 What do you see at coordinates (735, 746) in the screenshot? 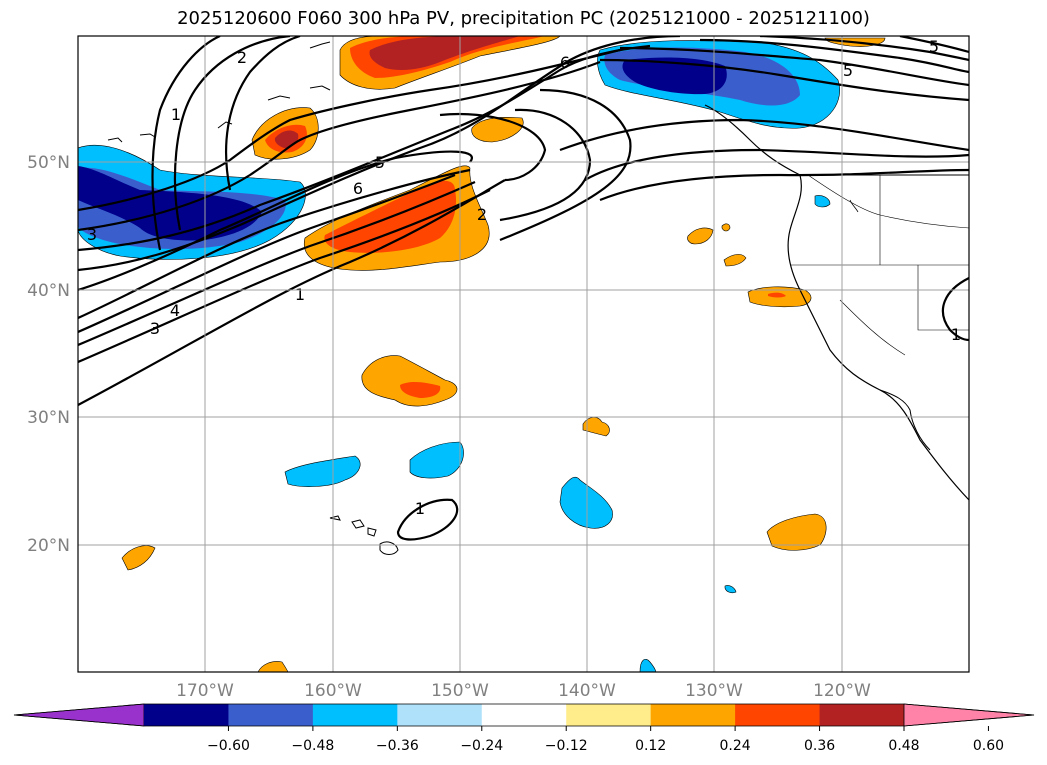
I see `colorbar-tick-label: 0.24` at bounding box center [735, 746].